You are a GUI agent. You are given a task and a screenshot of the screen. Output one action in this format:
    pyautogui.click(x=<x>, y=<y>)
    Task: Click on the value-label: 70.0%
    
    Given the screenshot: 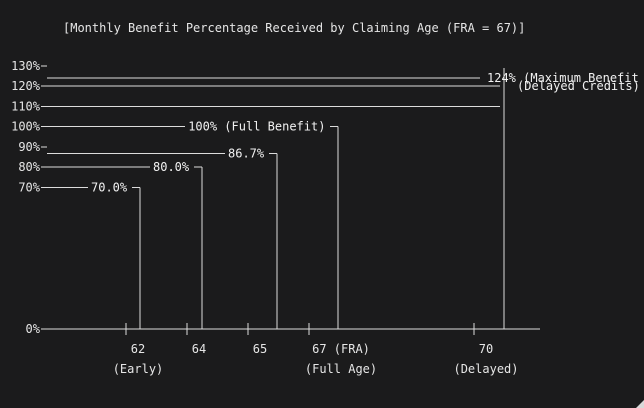 What is the action you would take?
    pyautogui.click(x=109, y=187)
    